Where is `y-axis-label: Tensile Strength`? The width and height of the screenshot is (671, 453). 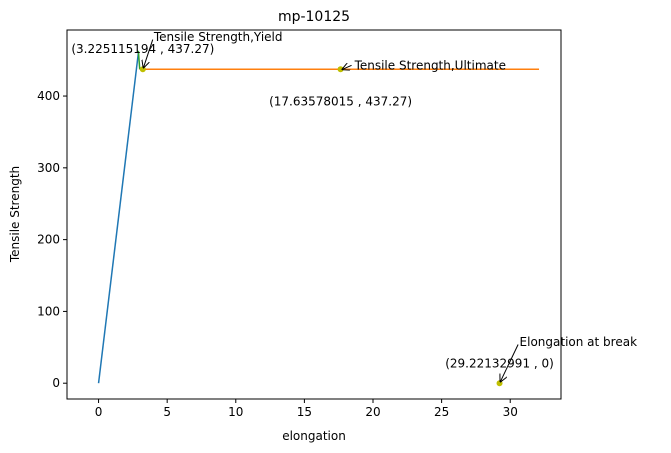 y-axis-label: Tensile Strength is located at coordinates (15, 214).